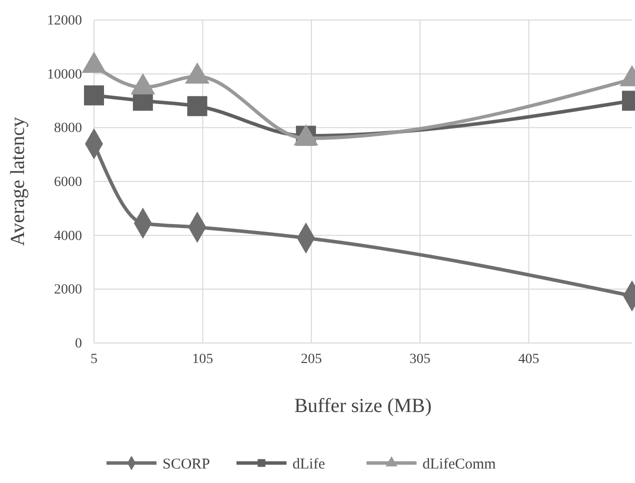 The height and width of the screenshot is (483, 635). What do you see at coordinates (420, 359) in the screenshot?
I see `x-tick-label: 305` at bounding box center [420, 359].